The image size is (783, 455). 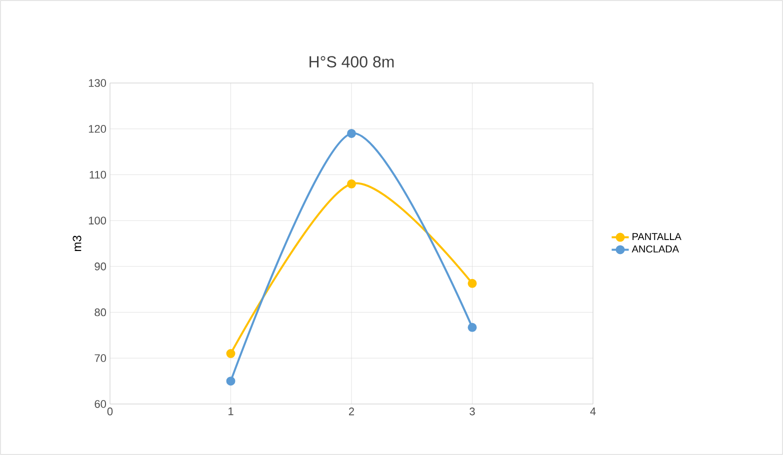 I want to click on y-tick-label: 70, so click(x=100, y=358).